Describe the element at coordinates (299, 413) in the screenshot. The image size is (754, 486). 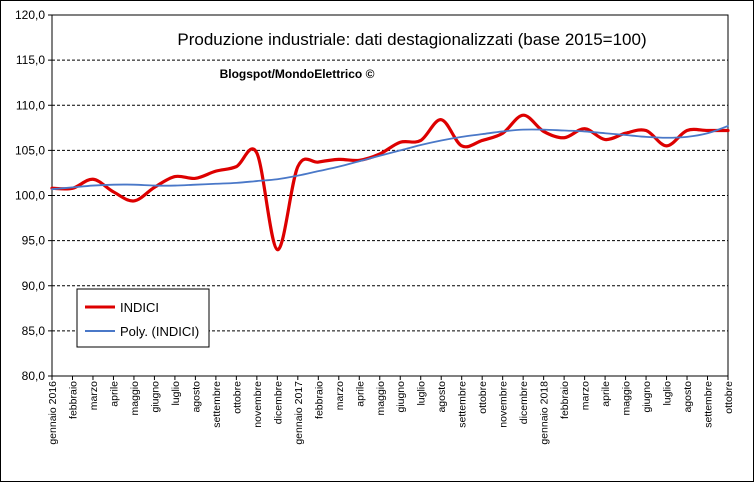
I see `x-tick-label: gennaio 2017` at that location.